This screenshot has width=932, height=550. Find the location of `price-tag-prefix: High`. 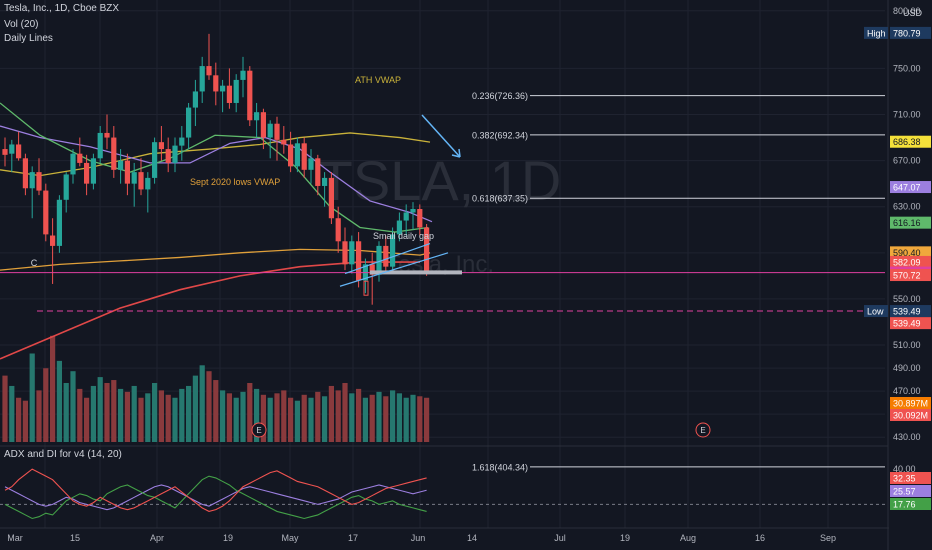

price-tag-prefix: High is located at coordinates (876, 33).